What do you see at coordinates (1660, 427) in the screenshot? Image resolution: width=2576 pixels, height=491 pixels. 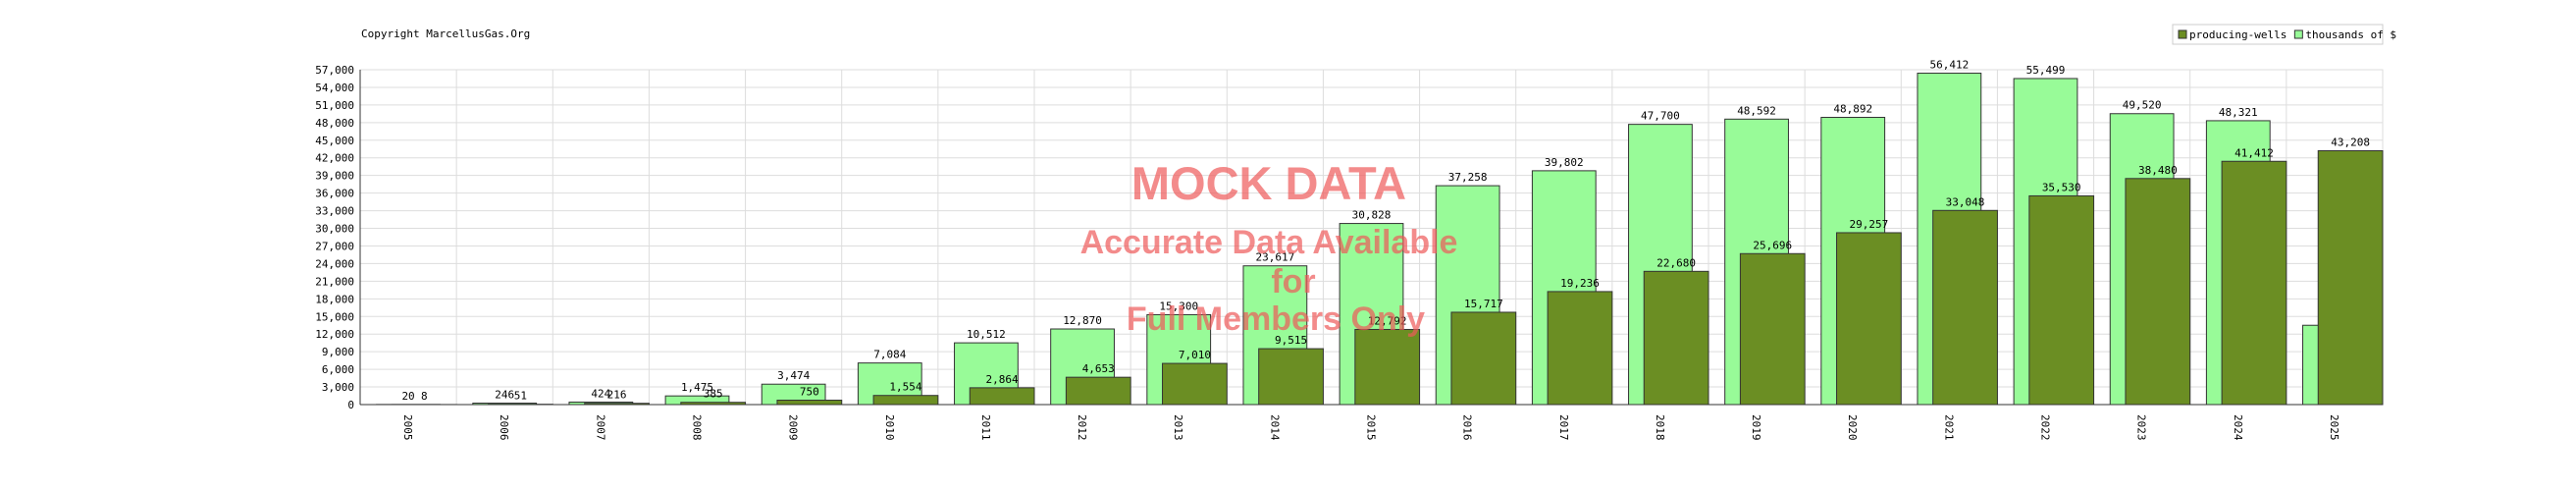 I see `x-tick-label: 2018` at bounding box center [1660, 427].